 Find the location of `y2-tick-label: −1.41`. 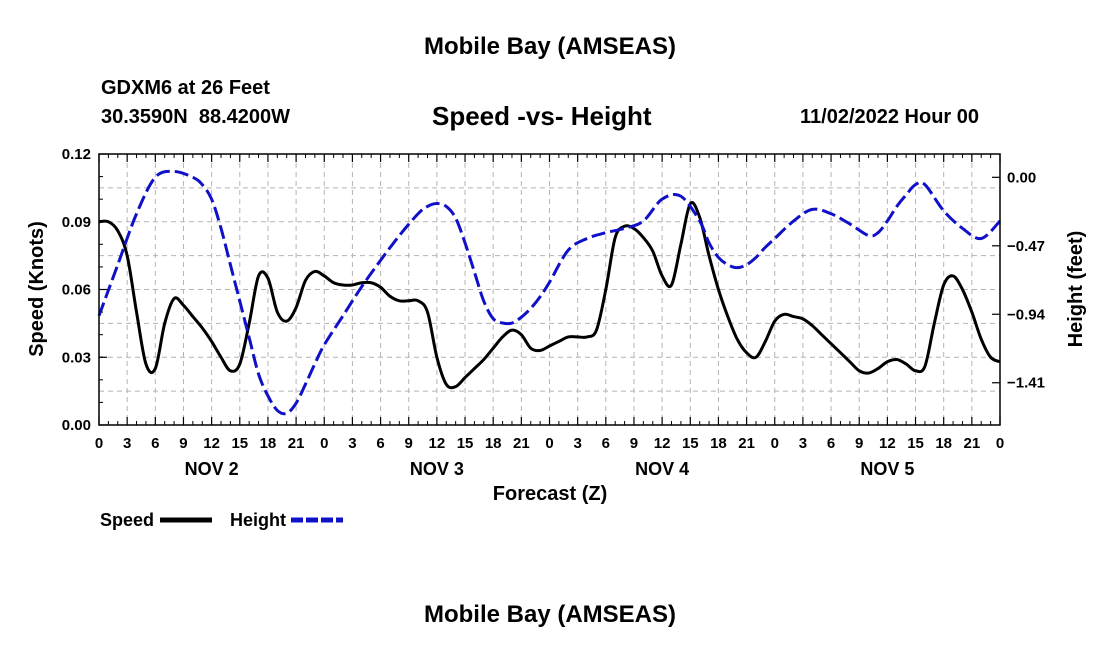

y2-tick-label: −1.41 is located at coordinates (1026, 383).